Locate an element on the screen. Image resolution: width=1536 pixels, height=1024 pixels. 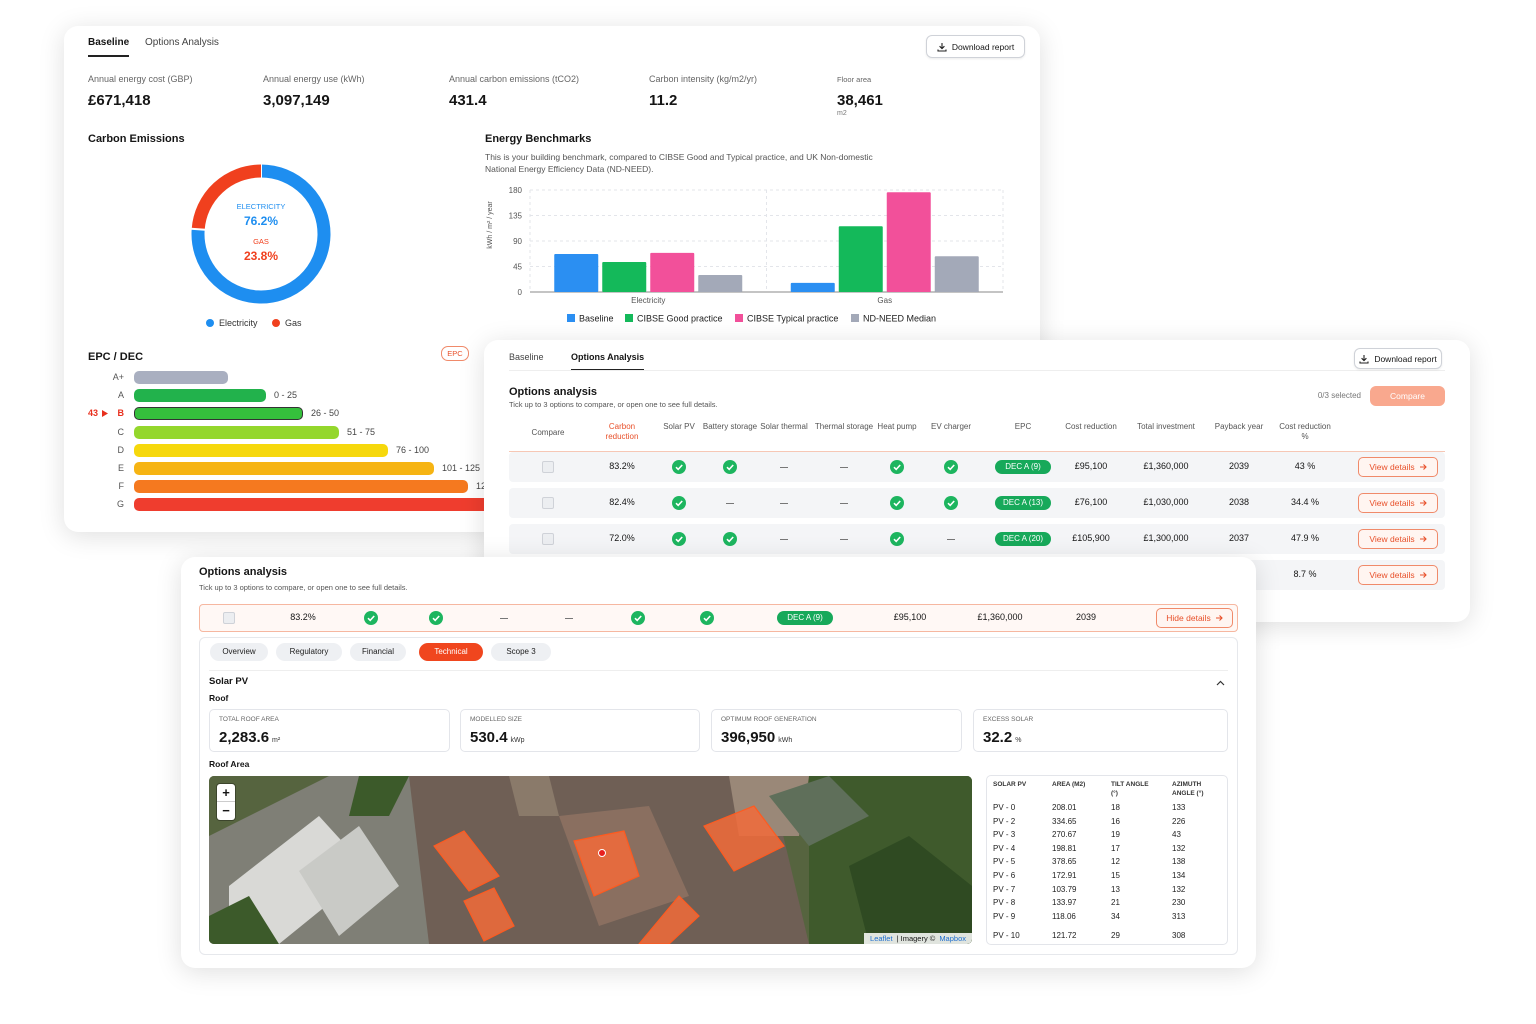
map-area is located at coordinates (244, 920).